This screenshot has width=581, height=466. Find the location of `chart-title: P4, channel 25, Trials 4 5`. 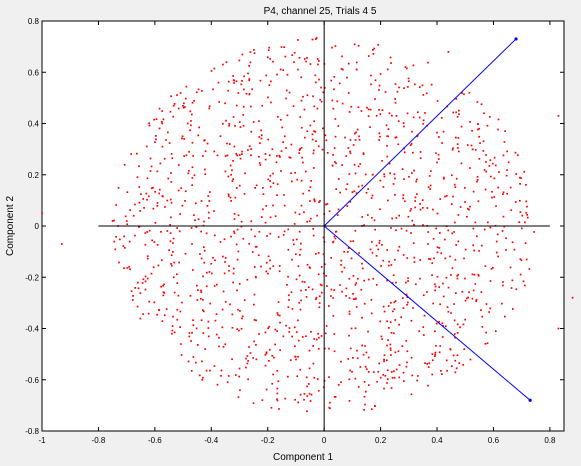

chart-title: P4, channel 25, Trials 4 5 is located at coordinates (320, 11).